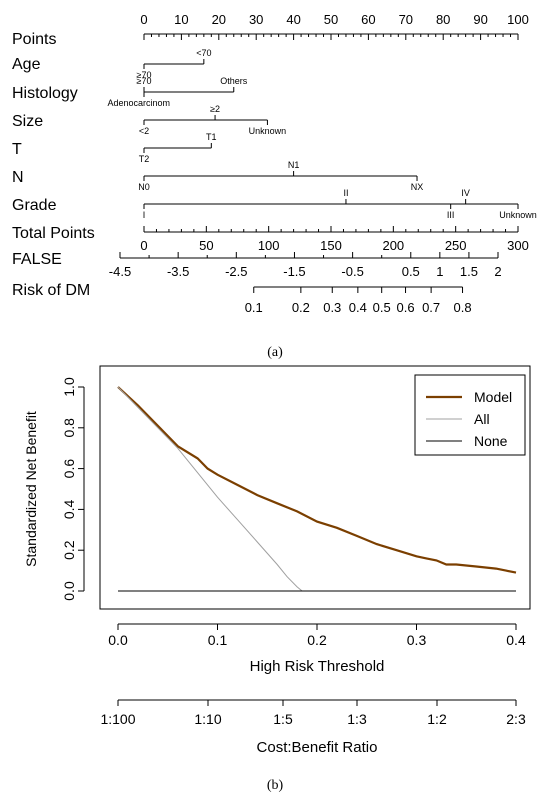 This screenshot has width=550, height=798. Describe the element at coordinates (69, 591) in the screenshot. I see `y-tick-label: 0.0` at that location.